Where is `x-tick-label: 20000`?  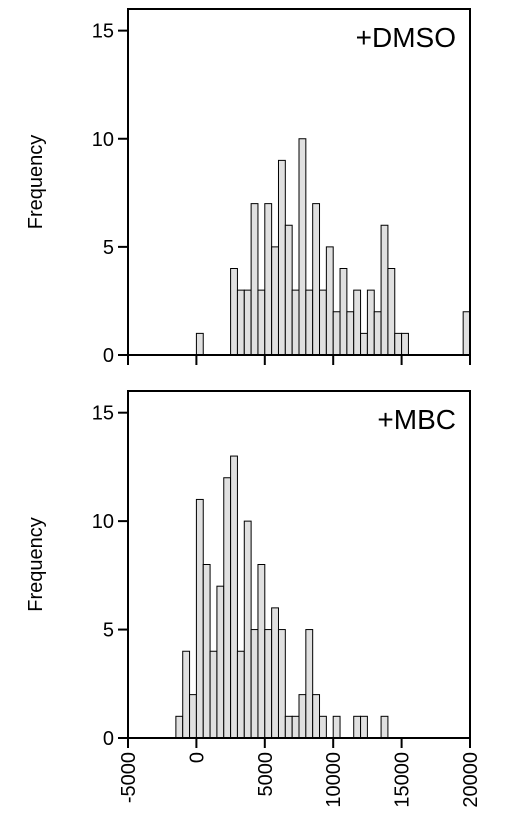
x-tick-label: 20000 is located at coordinates (471, 780).